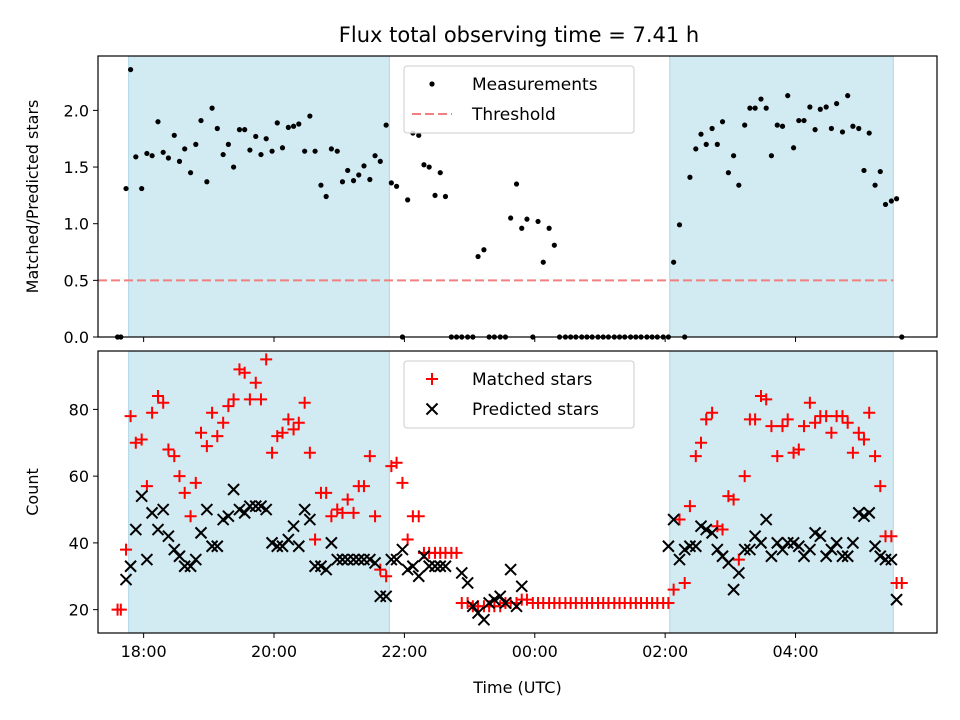 The height and width of the screenshot is (720, 960). Describe the element at coordinates (79, 409) in the screenshot. I see `y-tick-label: 80` at that location.